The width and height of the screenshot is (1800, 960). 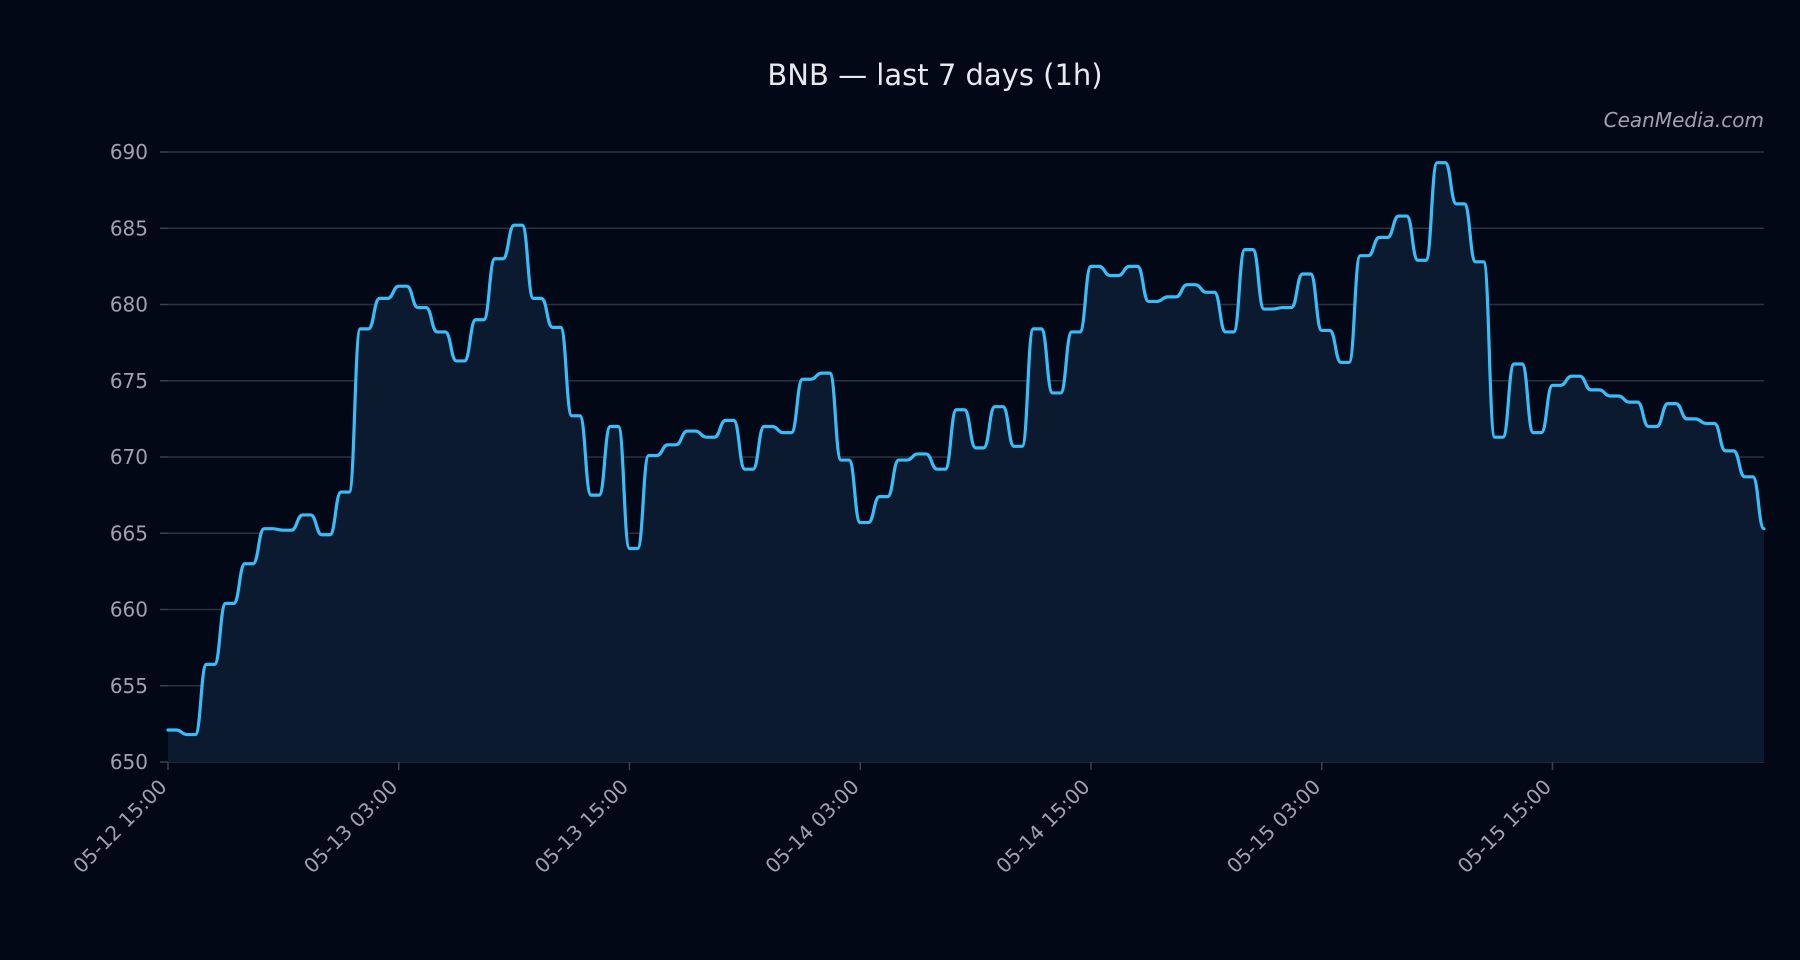 What do you see at coordinates (1504, 826) in the screenshot?
I see `x-tick-label: 05-15 15:00` at bounding box center [1504, 826].